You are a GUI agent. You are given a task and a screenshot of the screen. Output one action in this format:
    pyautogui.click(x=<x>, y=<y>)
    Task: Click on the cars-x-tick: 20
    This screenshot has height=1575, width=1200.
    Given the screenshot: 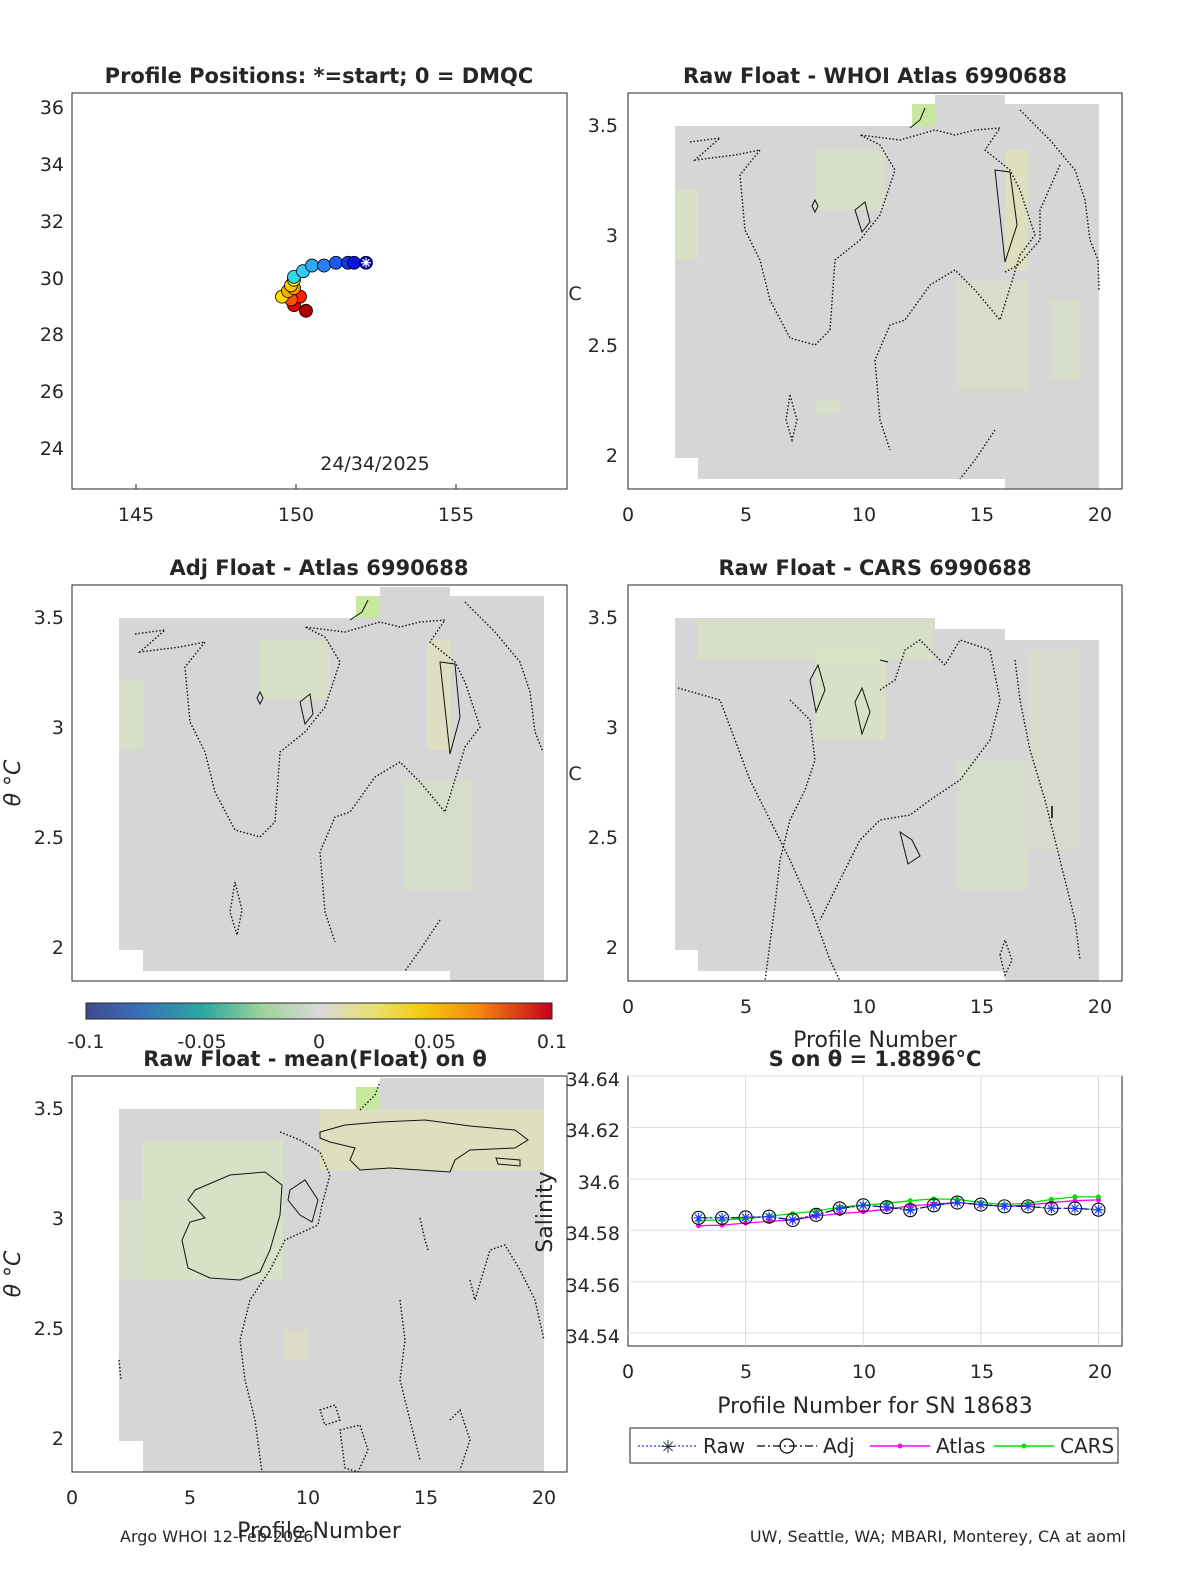 What is the action you would take?
    pyautogui.click(x=1100, y=1007)
    